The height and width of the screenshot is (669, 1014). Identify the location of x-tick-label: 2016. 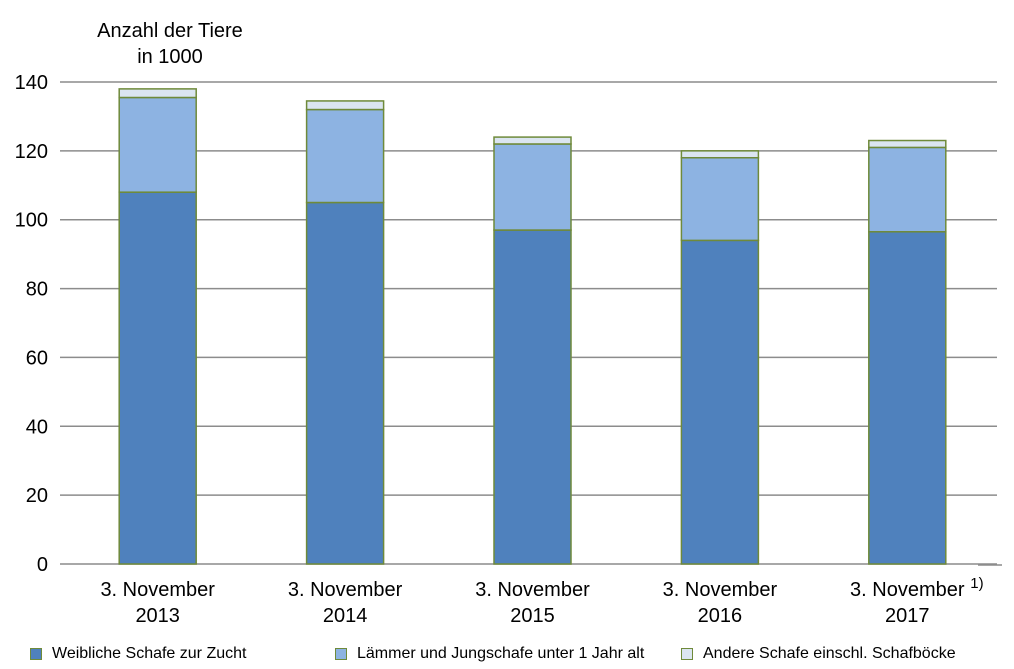
(720, 616).